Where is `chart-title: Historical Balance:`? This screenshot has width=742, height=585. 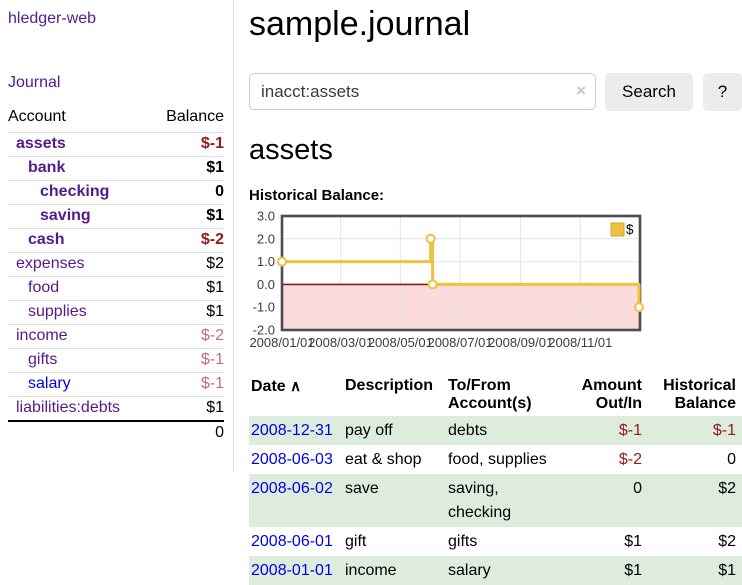
chart-title: Historical Balance: is located at coordinates (317, 195).